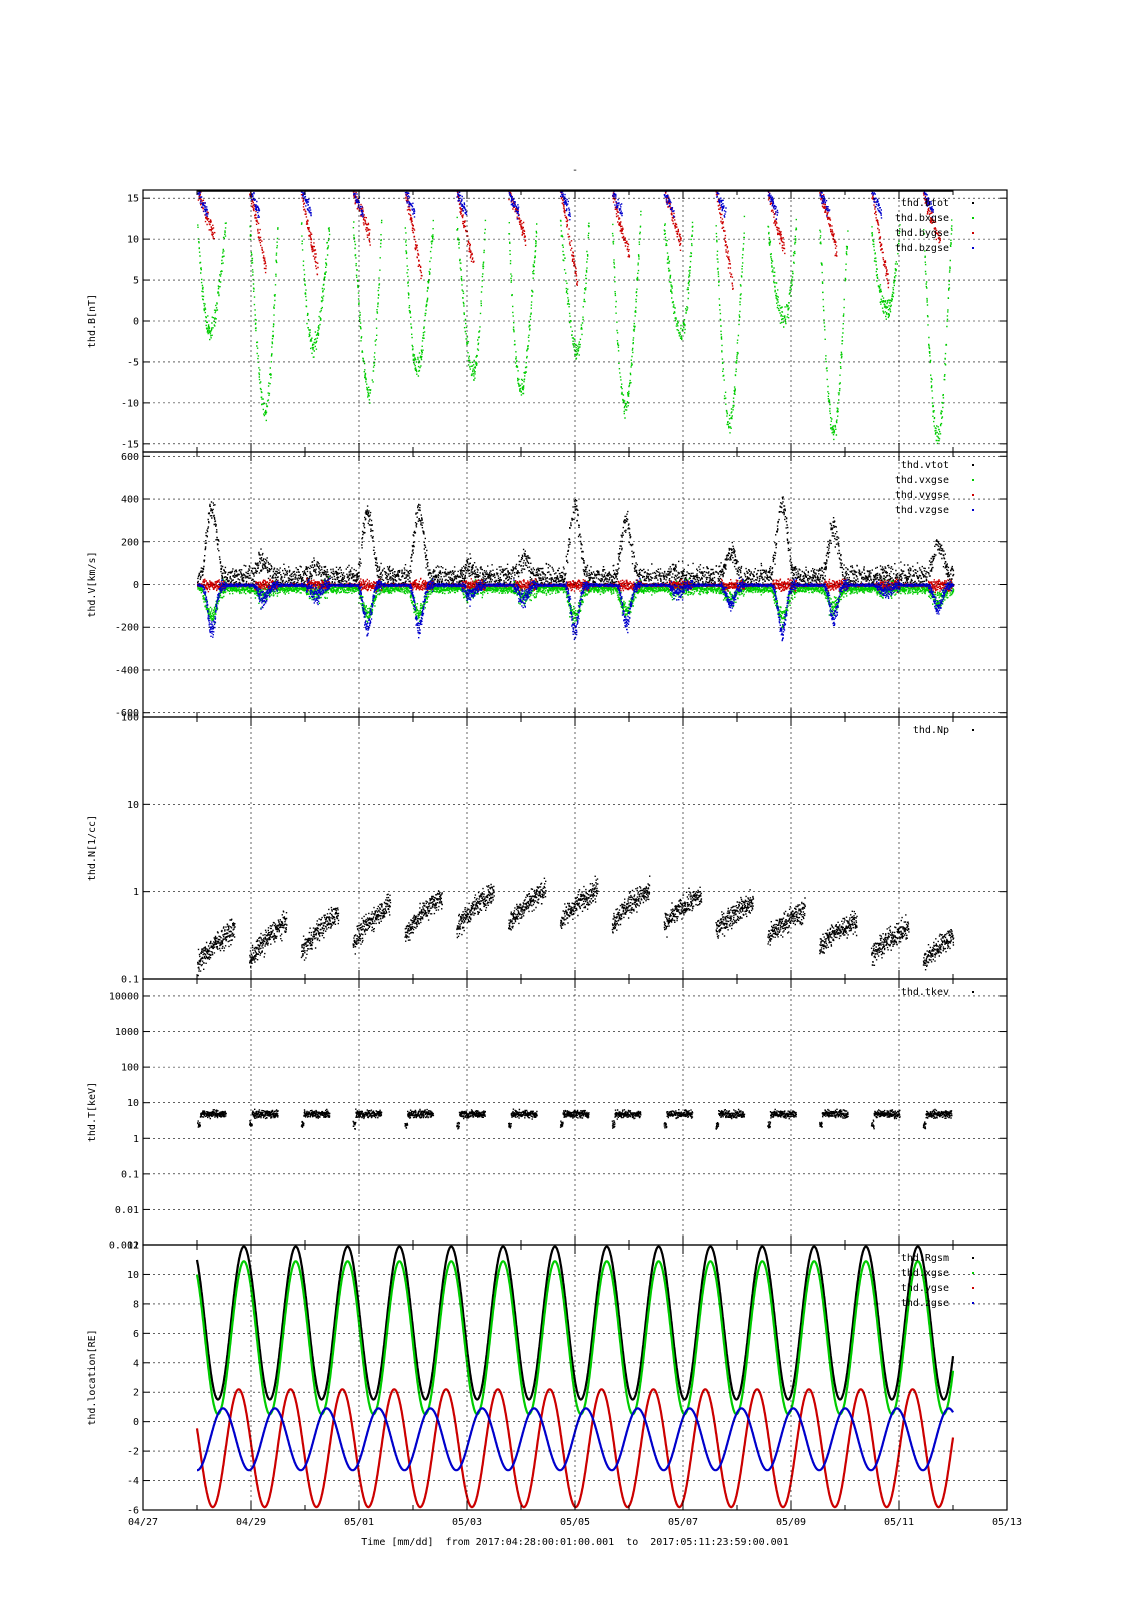 This screenshot has height=1605, width=1131. What do you see at coordinates (467, 1522) in the screenshot?
I see `x-tick-label: 05/03` at bounding box center [467, 1522].